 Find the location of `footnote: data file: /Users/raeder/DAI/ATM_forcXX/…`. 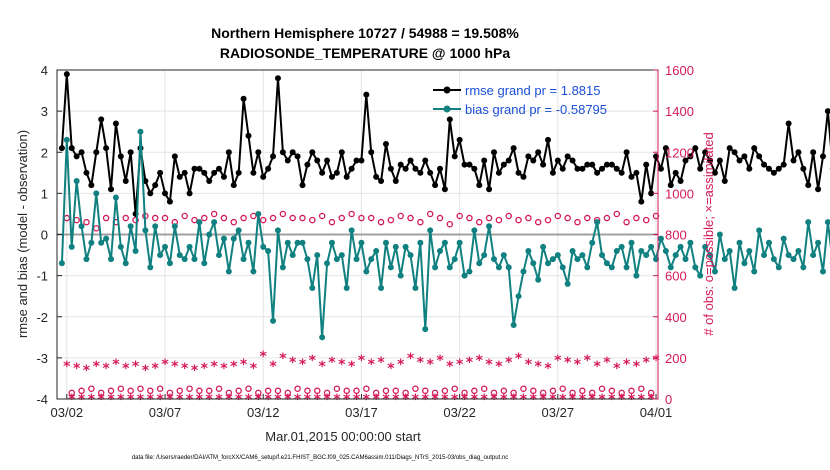

footnote: data file: /Users/raeder/DAI/ATM_forcXX/… is located at coordinates (320, 458).